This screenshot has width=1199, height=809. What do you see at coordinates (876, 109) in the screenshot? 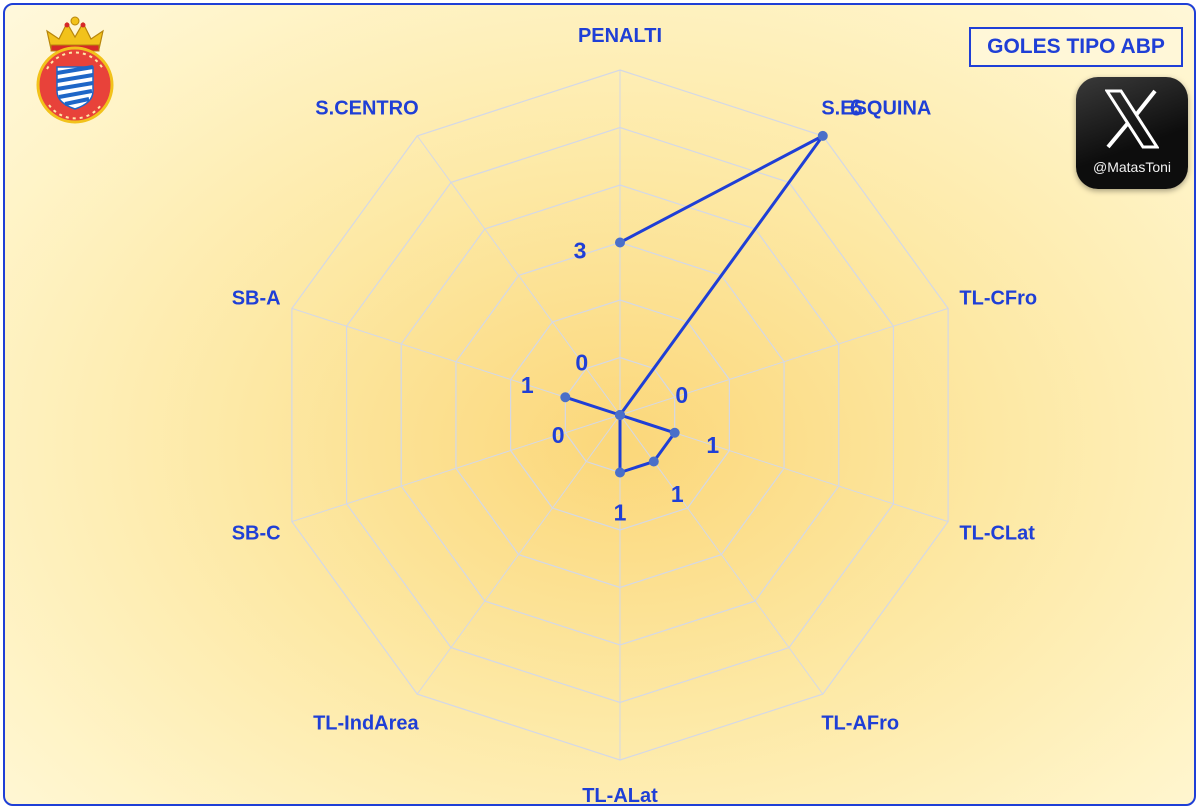
I see `category-label: S.ESQUINA` at bounding box center [876, 109].